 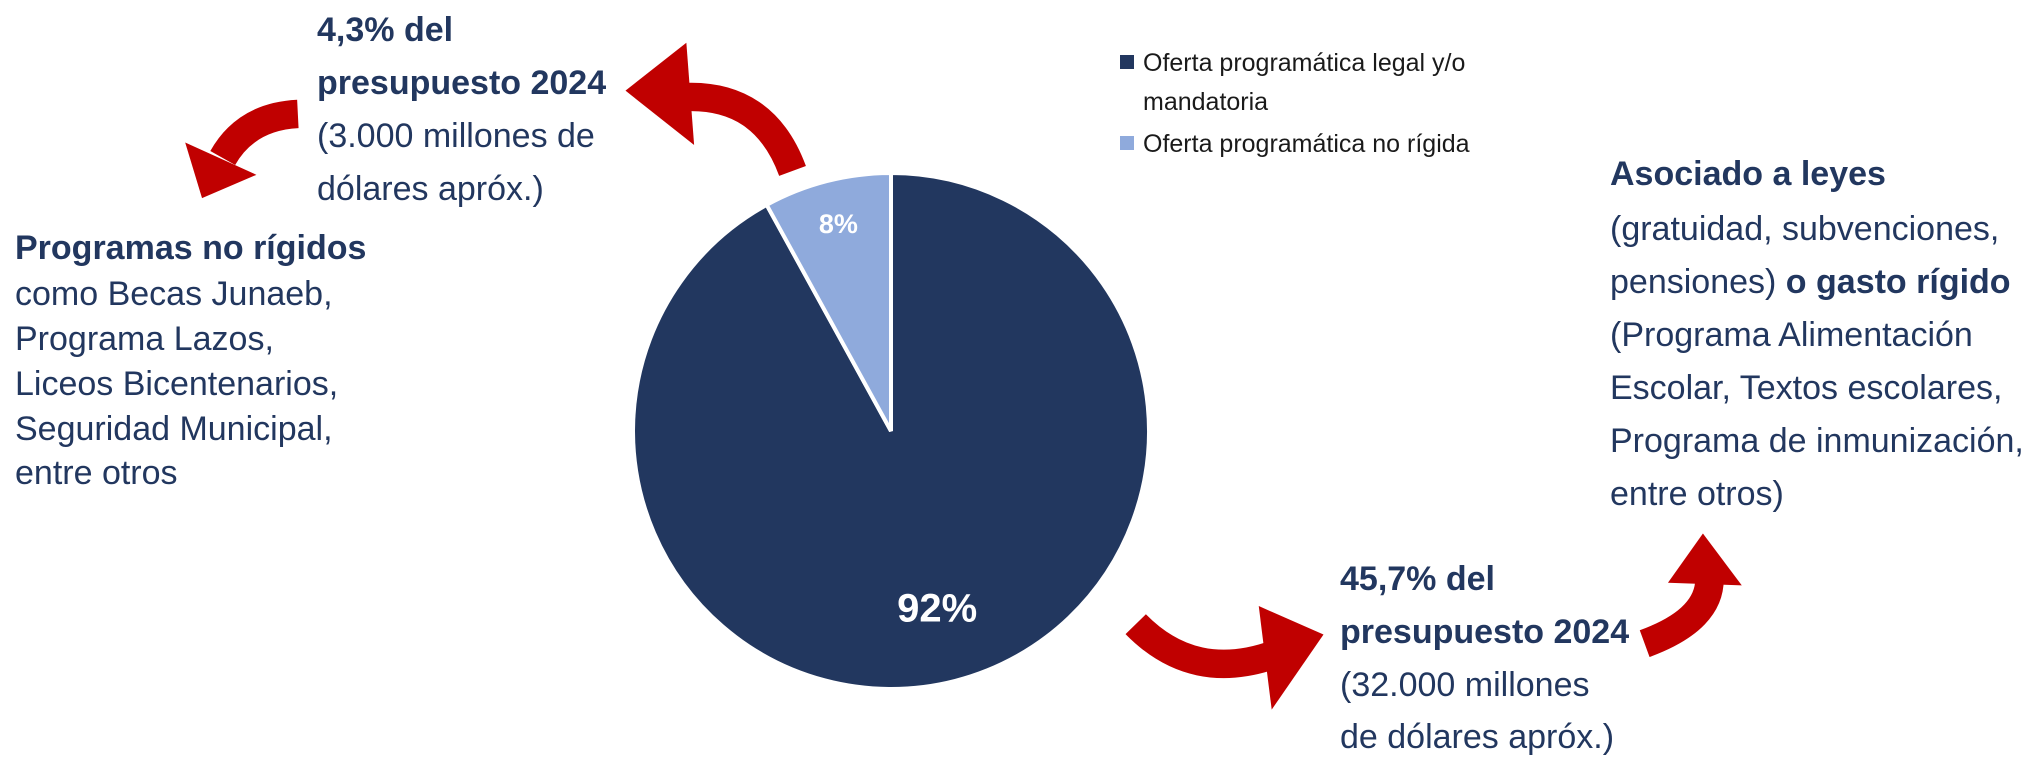 I want to click on annotation: entre otros), so click(x=1697, y=494).